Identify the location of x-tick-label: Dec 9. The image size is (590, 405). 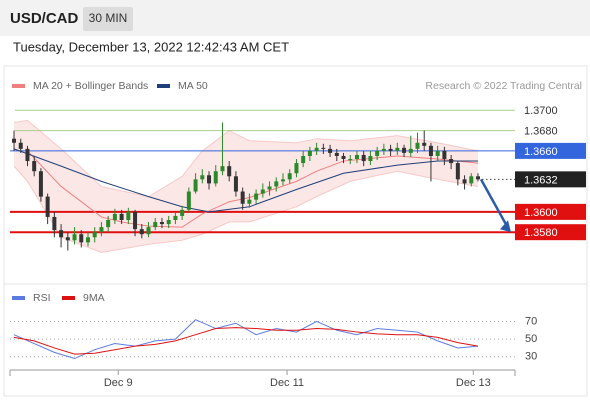
(118, 383).